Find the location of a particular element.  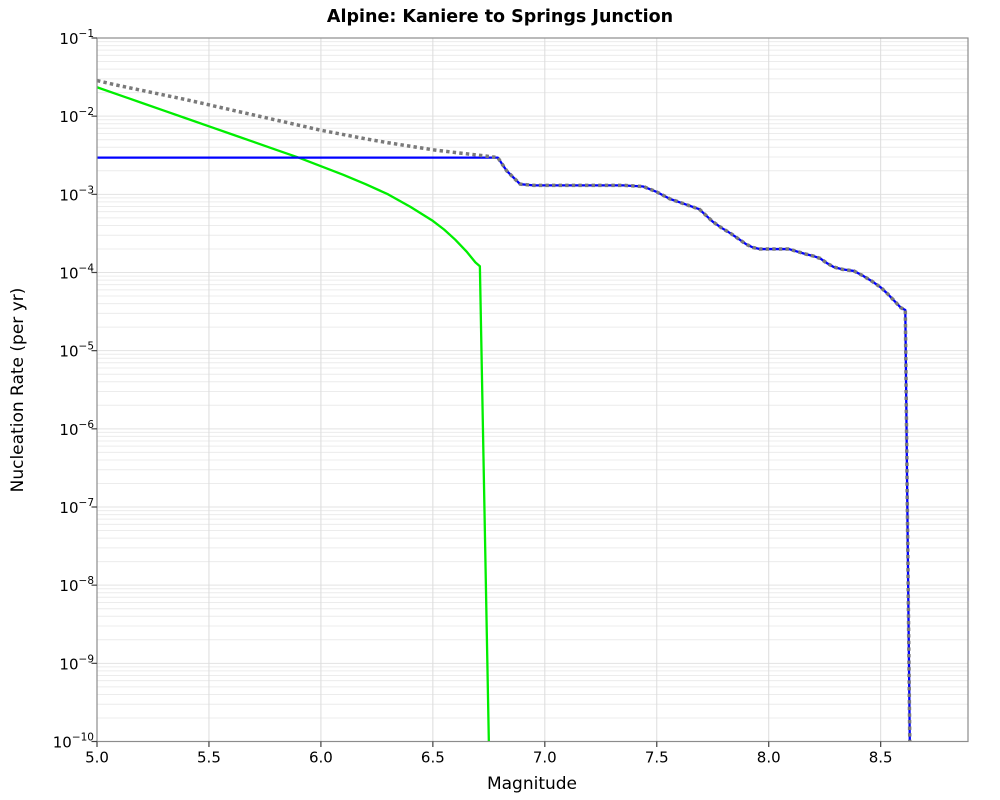

y-axis-label: Nucleation Rate (per yr) is located at coordinates (18, 390).